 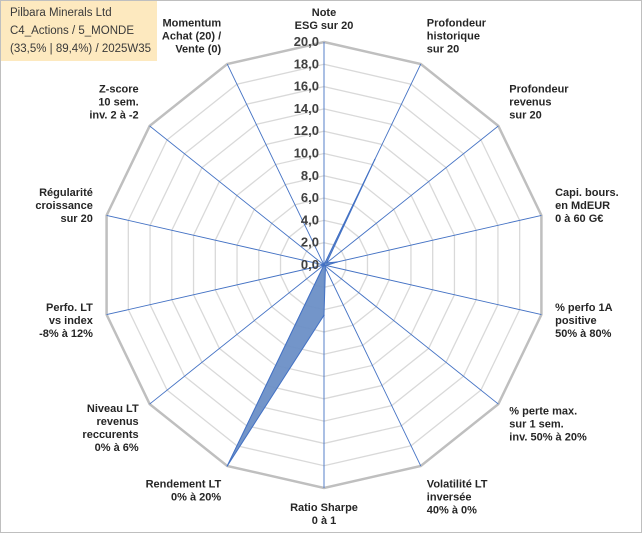 I want to click on axis-label: % perfo 1A positive 50% à 80%, so click(x=584, y=321).